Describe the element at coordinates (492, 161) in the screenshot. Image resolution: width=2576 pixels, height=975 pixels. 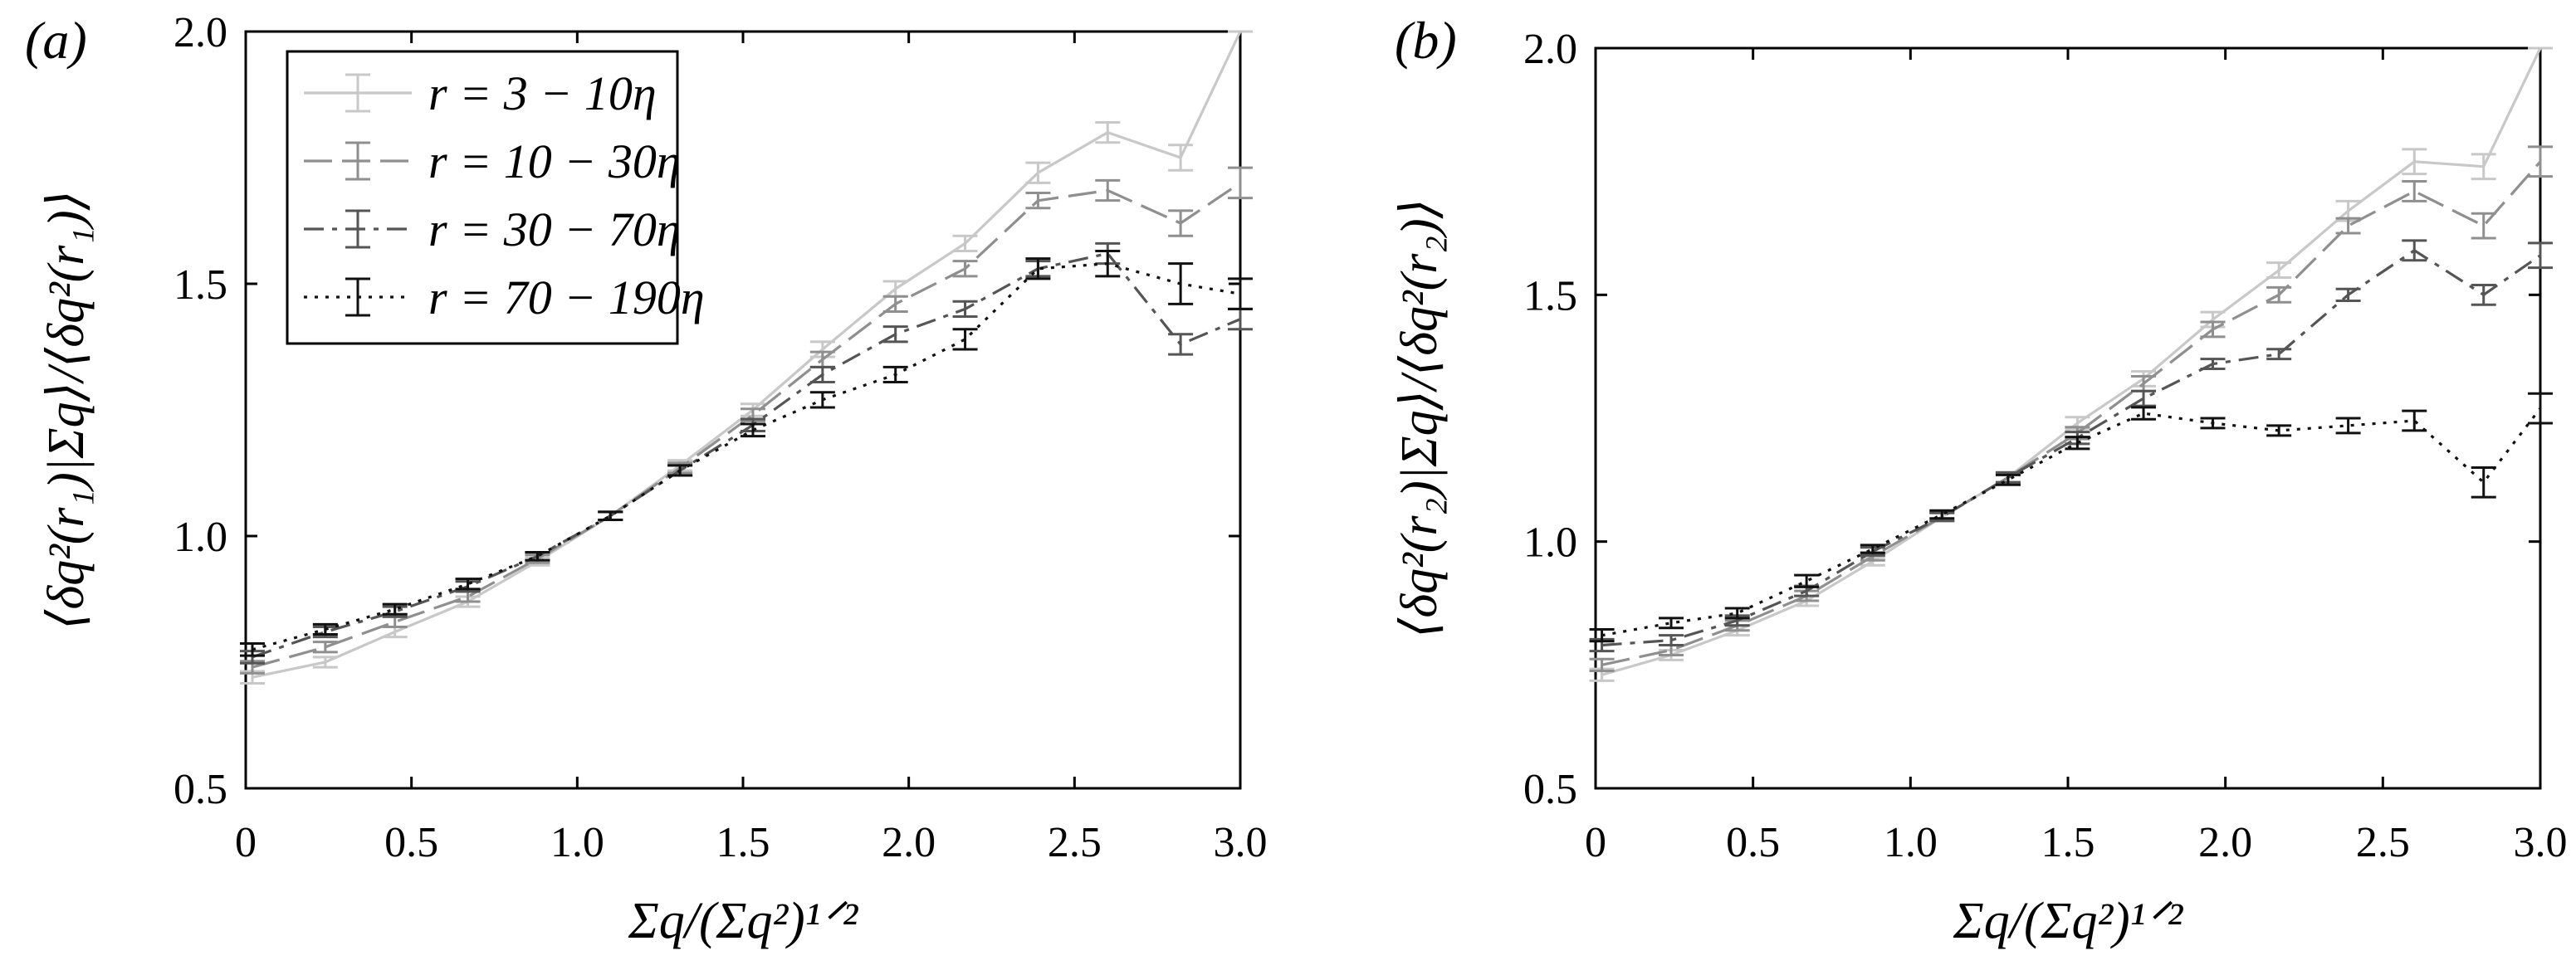
I see `legend-item: r = 10 − 30η` at that location.